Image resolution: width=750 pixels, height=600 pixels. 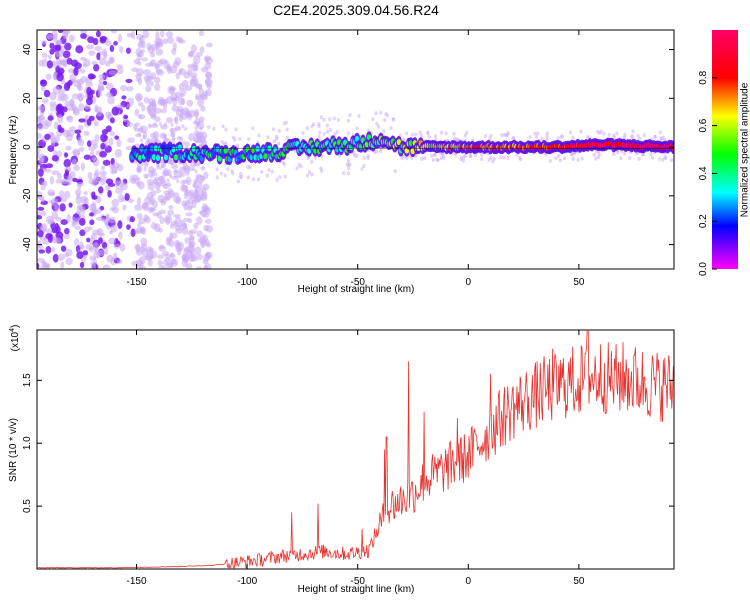 I want to click on y-scale-suffix: ), so click(x=15, y=326).